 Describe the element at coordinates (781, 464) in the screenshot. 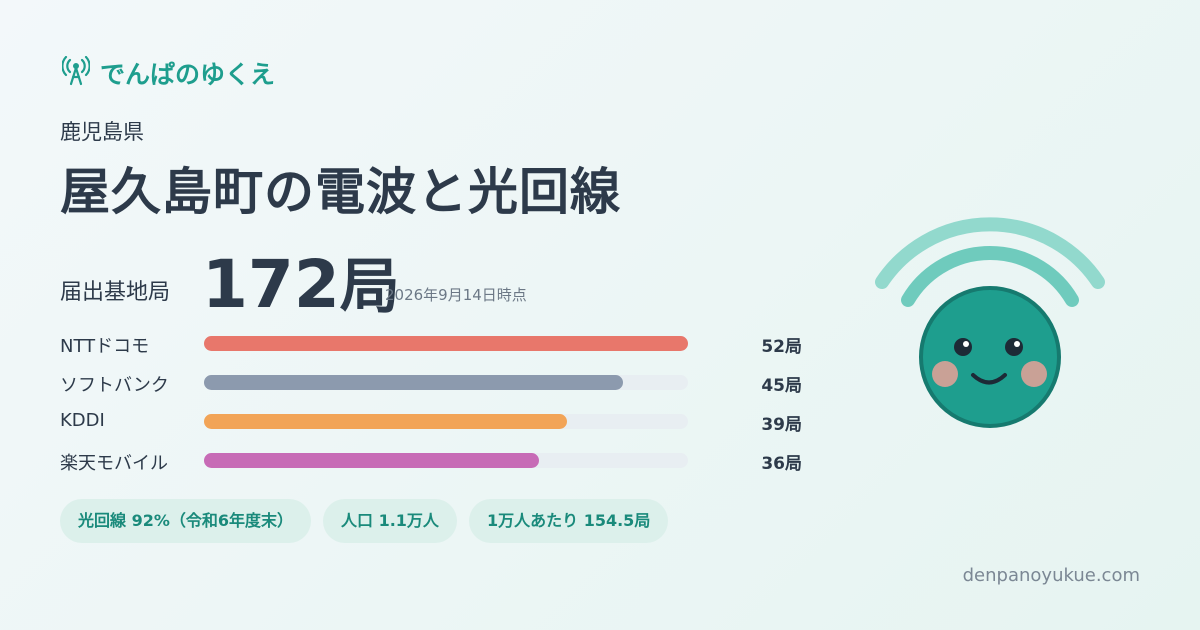

I see `value-label: 36局` at that location.